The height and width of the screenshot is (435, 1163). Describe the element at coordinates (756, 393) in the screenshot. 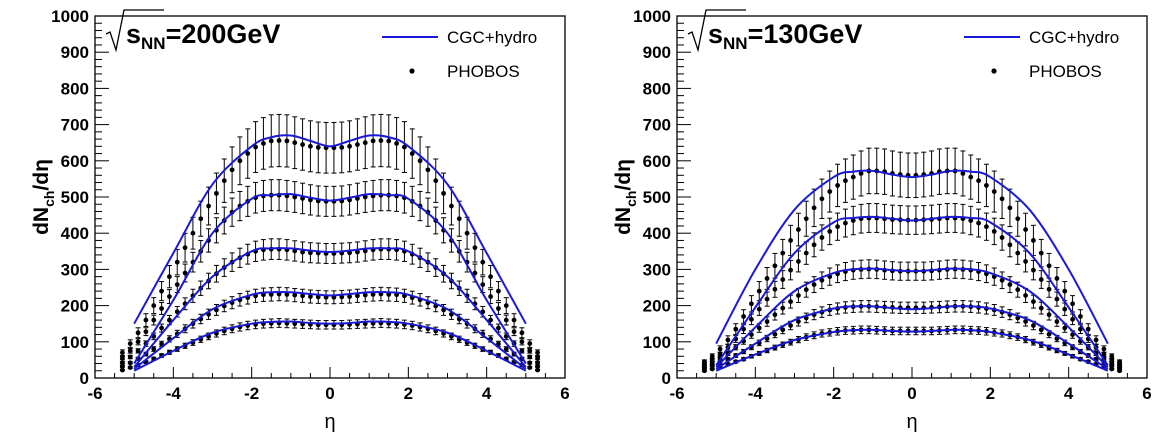

I see `x-tick-label: -4` at that location.